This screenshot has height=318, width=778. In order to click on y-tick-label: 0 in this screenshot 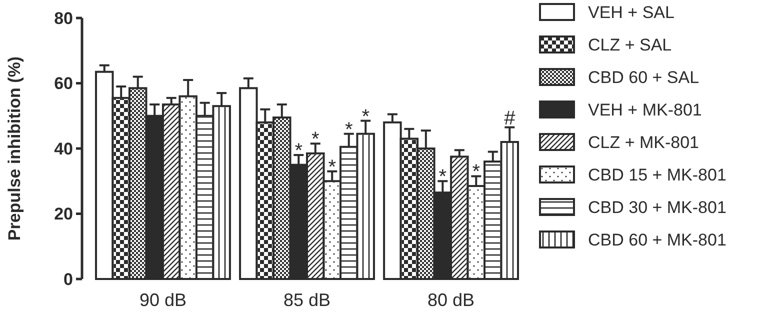, I will do `click(68, 279)`.